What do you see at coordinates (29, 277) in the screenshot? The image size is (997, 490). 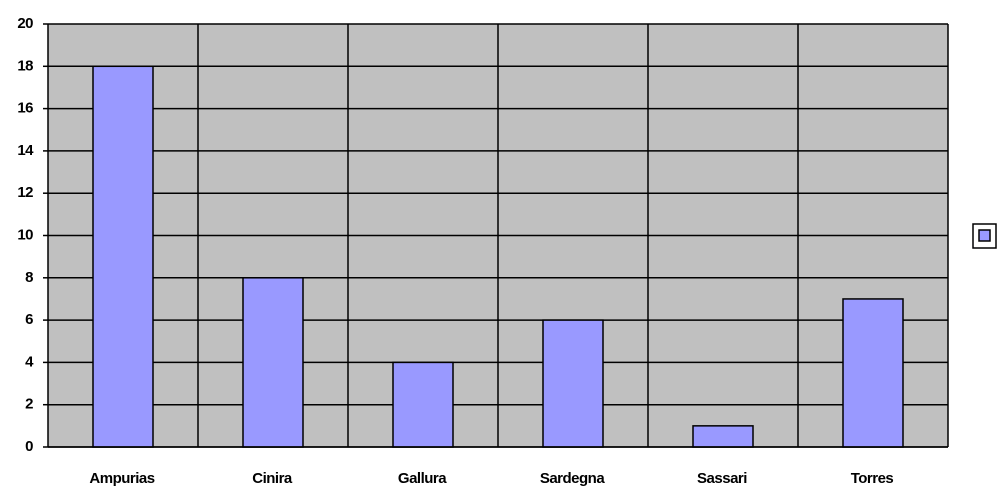 I see `y-tick-label: 8` at bounding box center [29, 277].